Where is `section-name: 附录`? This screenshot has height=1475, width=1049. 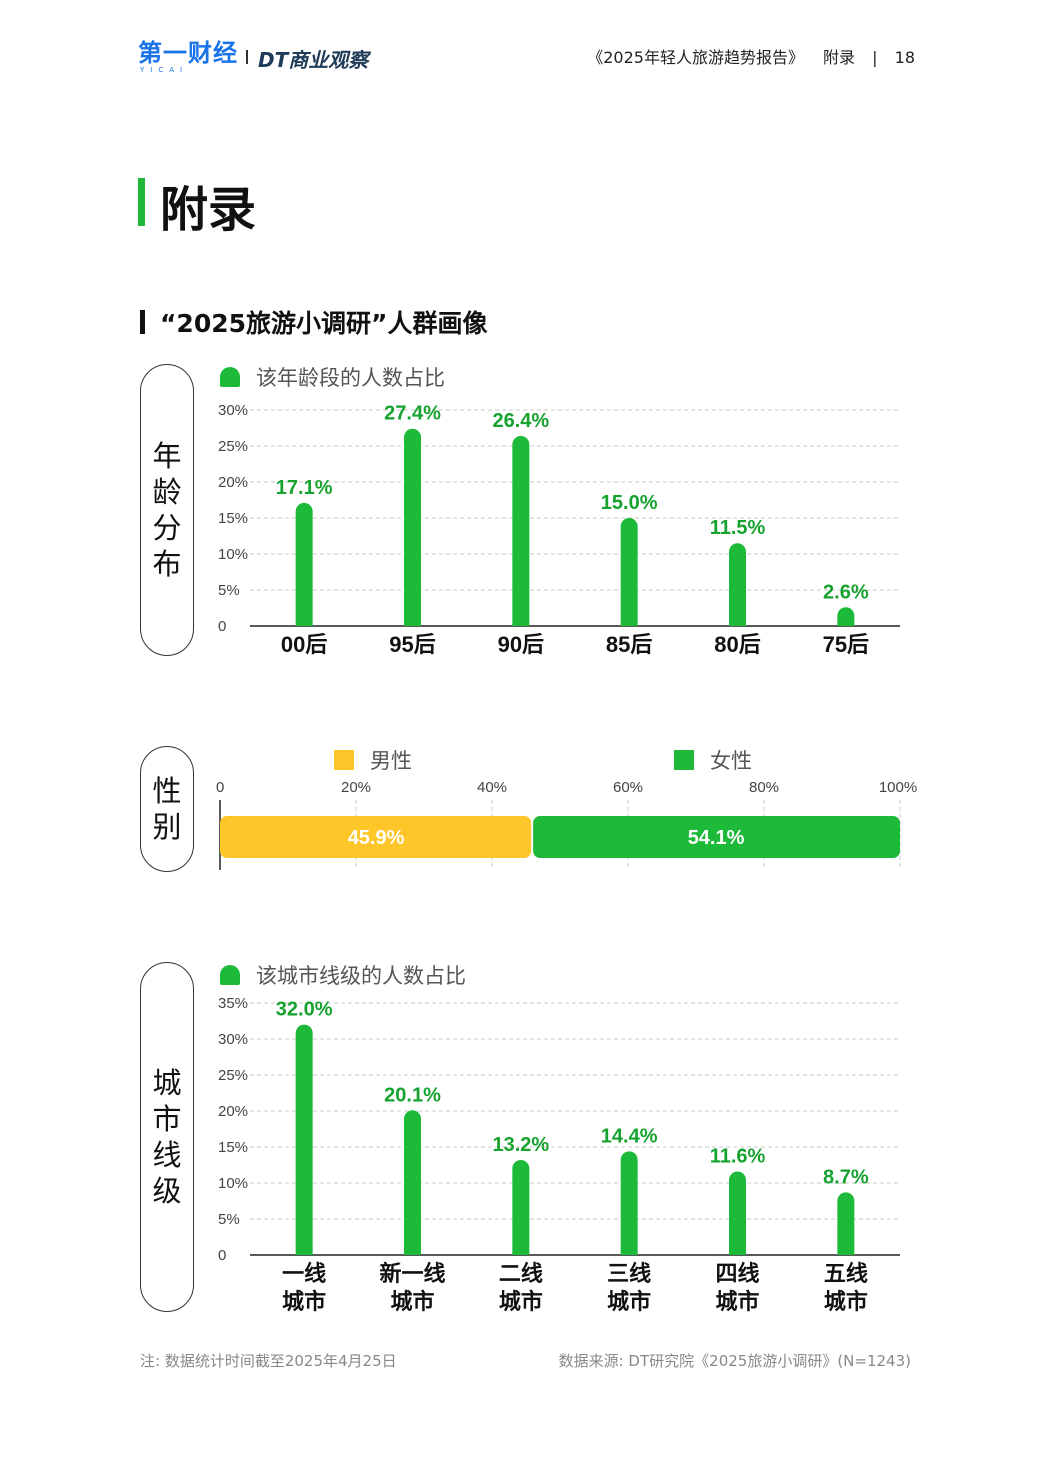
section-name: 附录 is located at coordinates (839, 57).